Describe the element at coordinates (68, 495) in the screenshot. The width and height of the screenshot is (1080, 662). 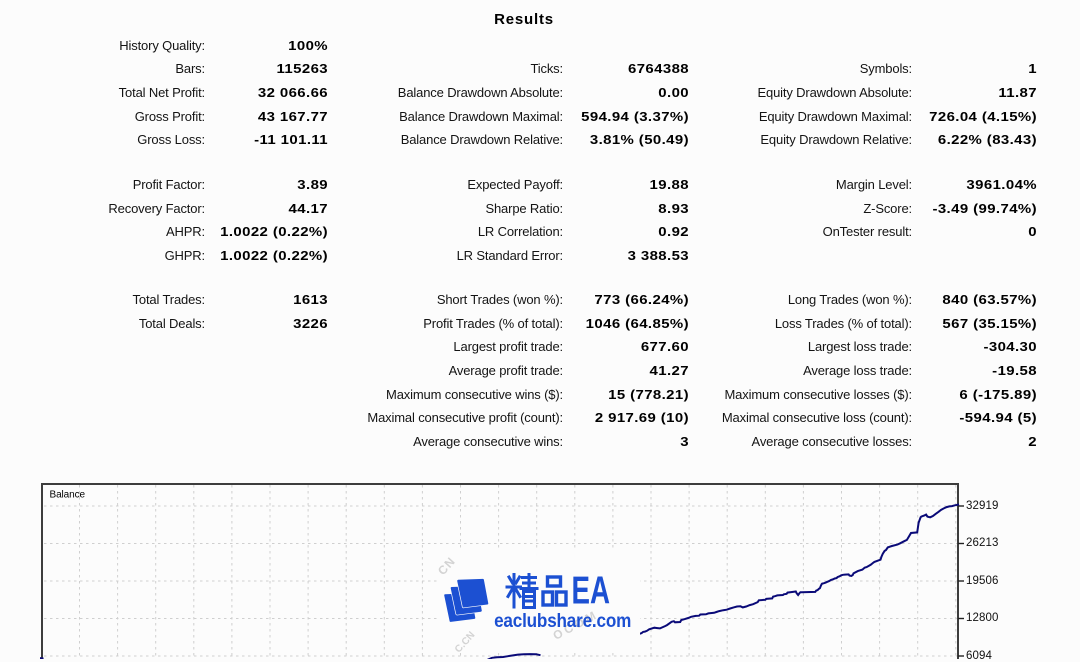
I see `svg-text: Balance` at that location.